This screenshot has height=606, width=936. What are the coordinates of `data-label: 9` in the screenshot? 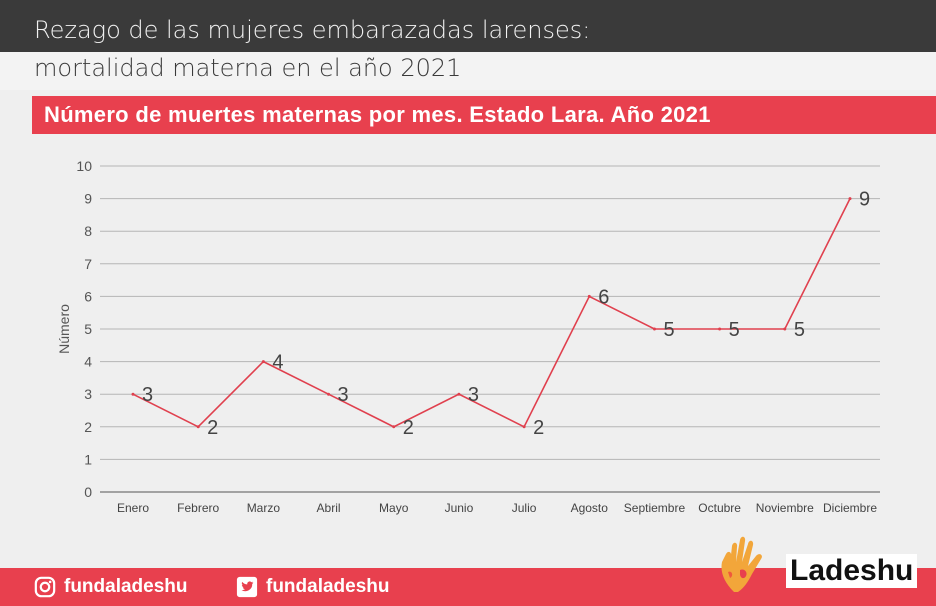 It's located at (864, 200).